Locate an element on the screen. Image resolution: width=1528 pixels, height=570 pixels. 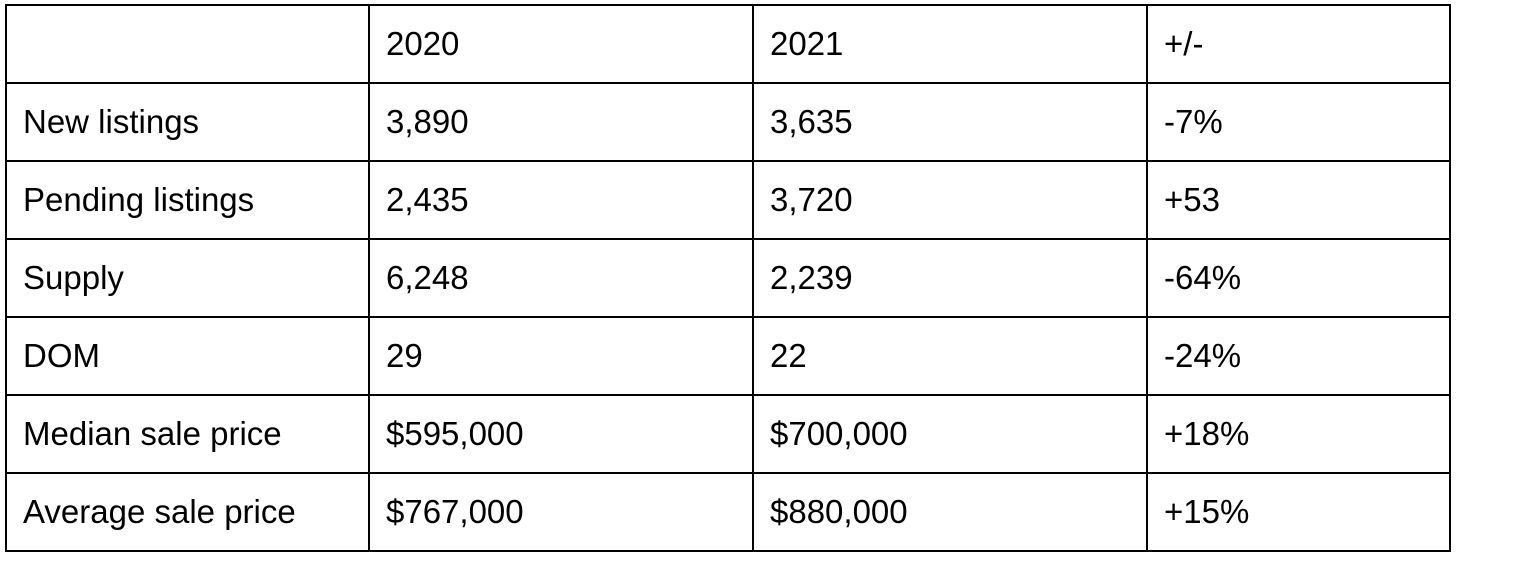
value-2020: 29 is located at coordinates (561, 356).